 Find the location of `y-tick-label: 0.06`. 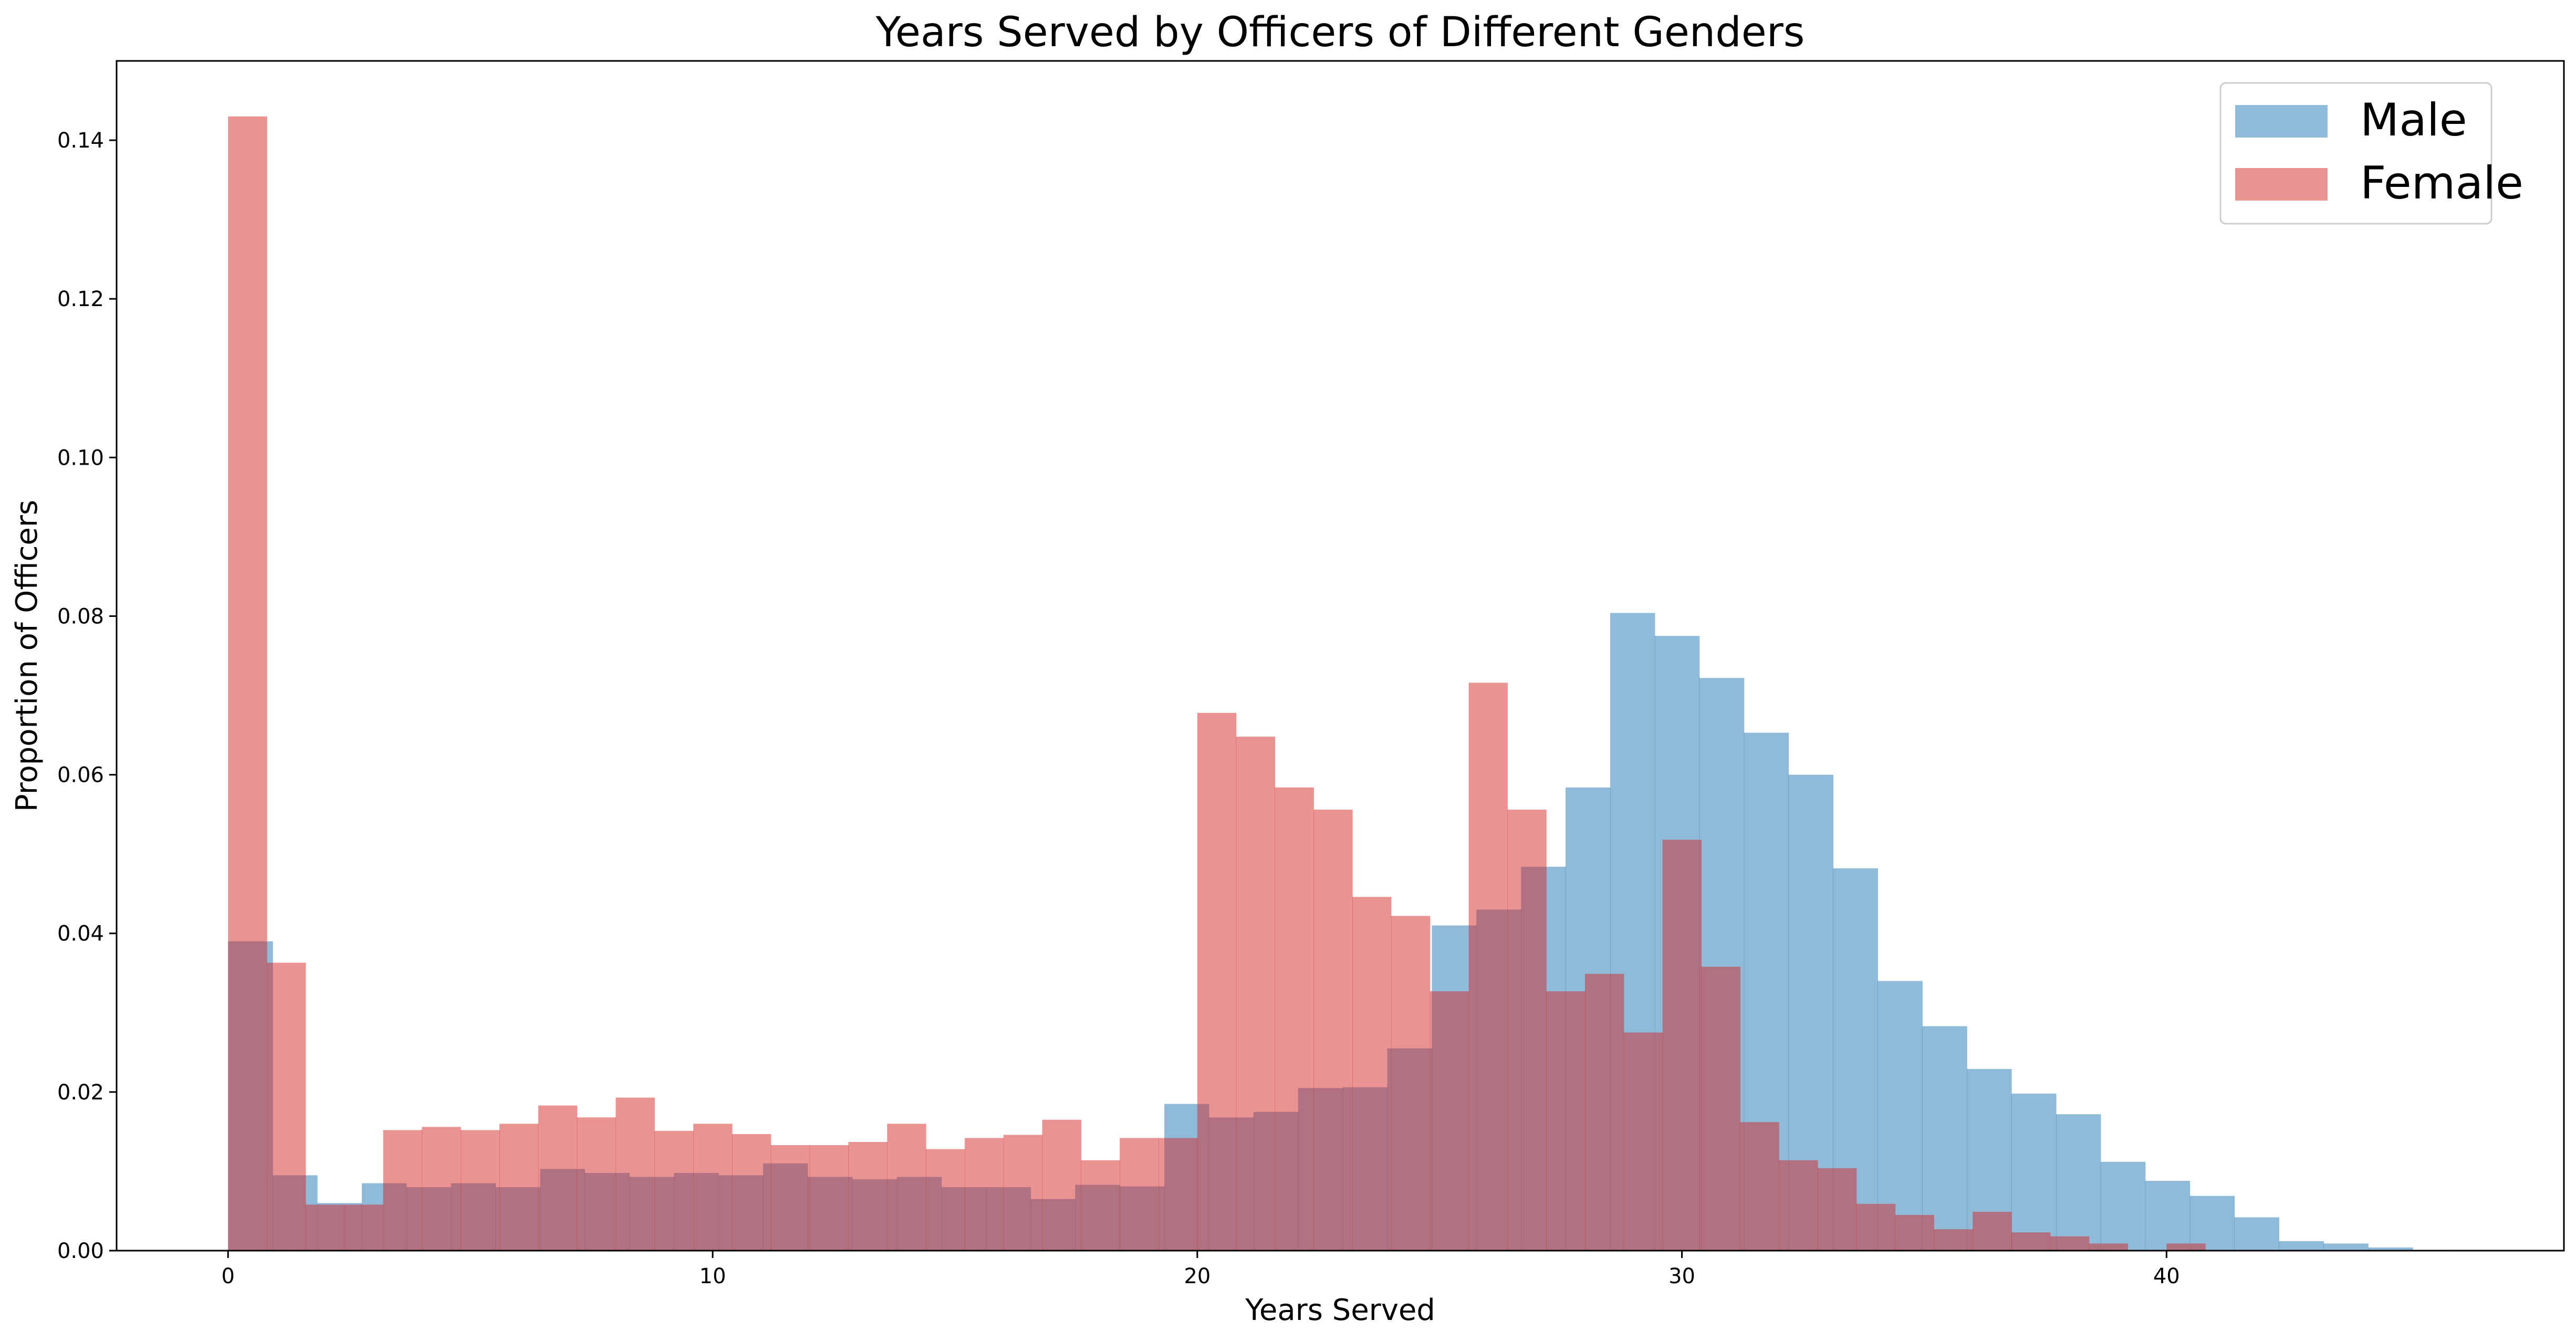

y-tick-label: 0.06 is located at coordinates (80, 776).